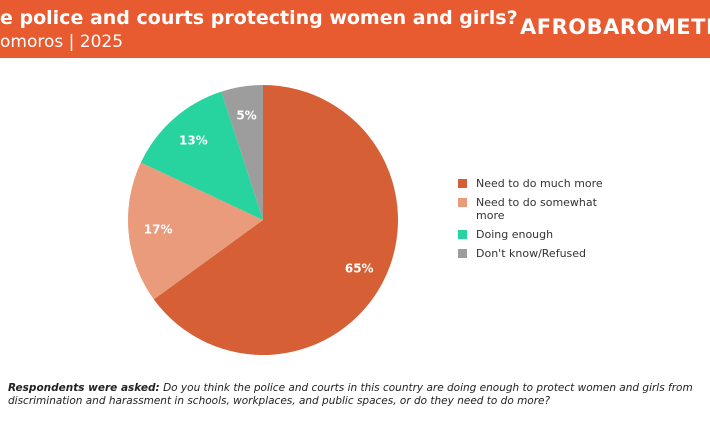 This screenshot has height=440, width=710. Describe the element at coordinates (158, 229) in the screenshot. I see `slice-label: 17%` at that location.